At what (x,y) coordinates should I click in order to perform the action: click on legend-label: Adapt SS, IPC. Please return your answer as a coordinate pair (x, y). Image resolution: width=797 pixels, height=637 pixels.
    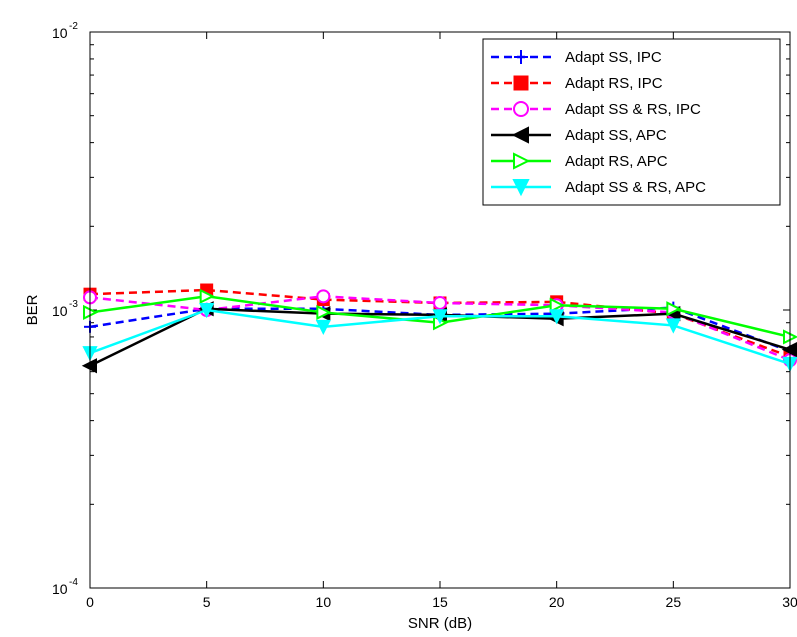
    Looking at the image, I should click on (613, 57).